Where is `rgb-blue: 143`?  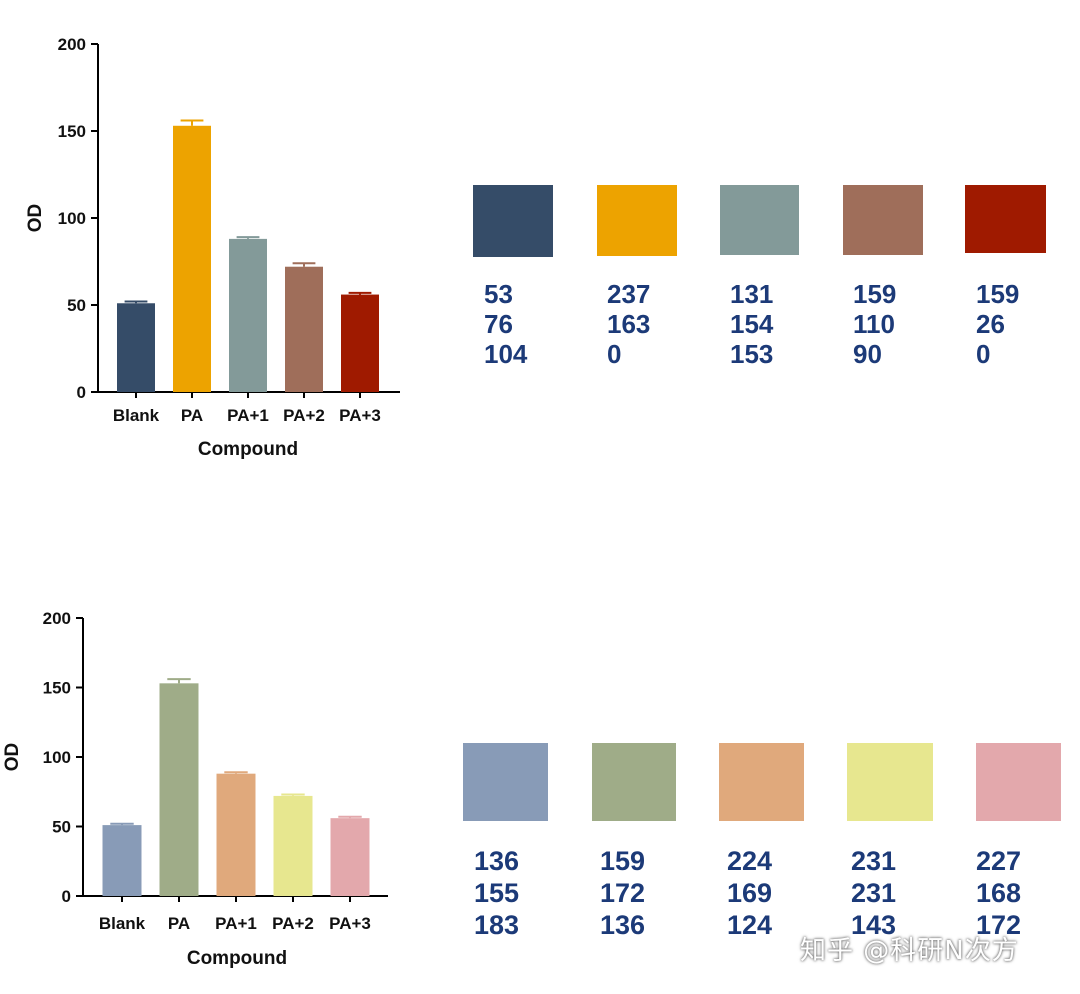 rgb-blue: 143 is located at coordinates (874, 925).